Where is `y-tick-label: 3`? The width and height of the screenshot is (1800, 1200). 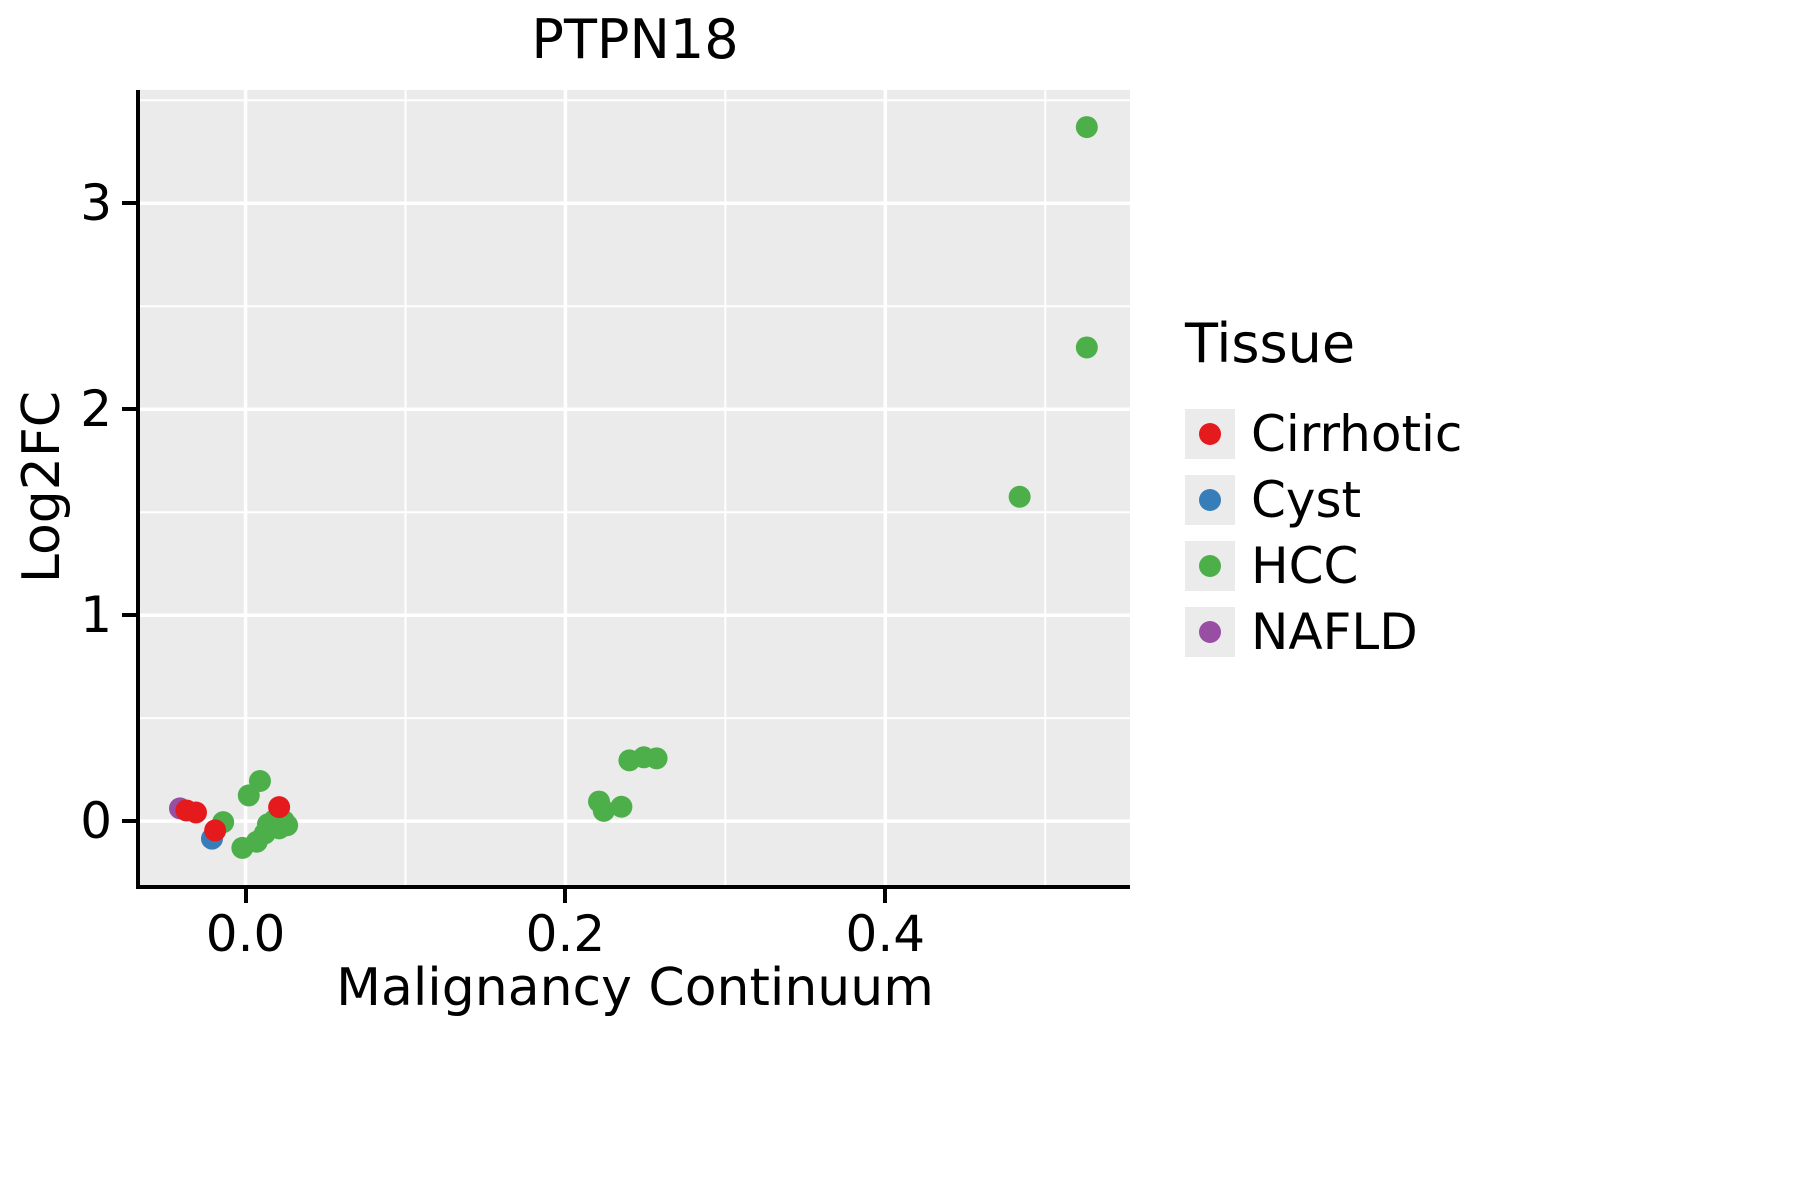 y-tick-label: 3 is located at coordinates (96, 203).